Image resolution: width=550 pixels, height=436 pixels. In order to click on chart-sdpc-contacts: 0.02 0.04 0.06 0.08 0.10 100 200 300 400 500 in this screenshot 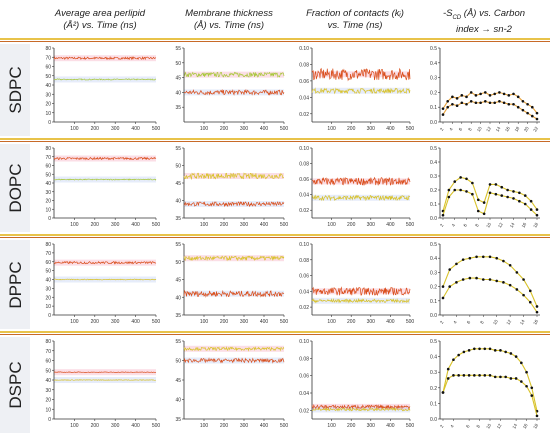, I will do `click(357, 89)`.